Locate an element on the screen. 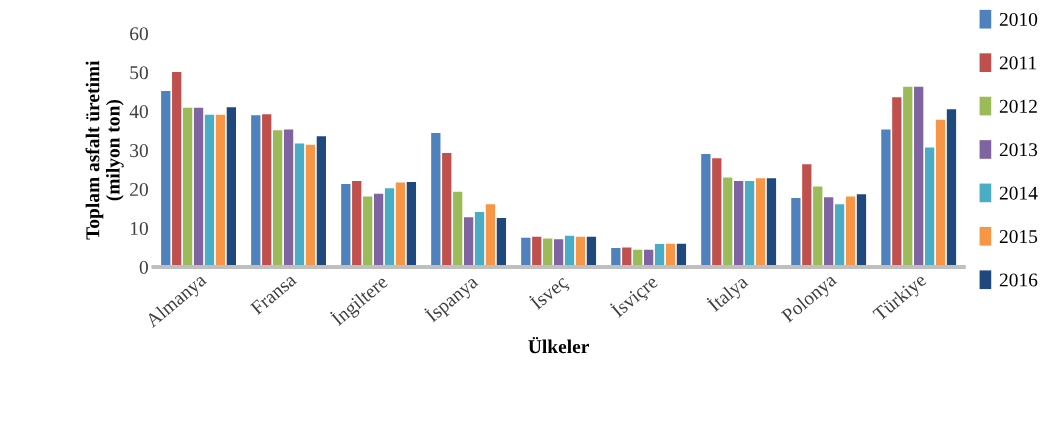  y-tick-label: 60 is located at coordinates (139, 34).